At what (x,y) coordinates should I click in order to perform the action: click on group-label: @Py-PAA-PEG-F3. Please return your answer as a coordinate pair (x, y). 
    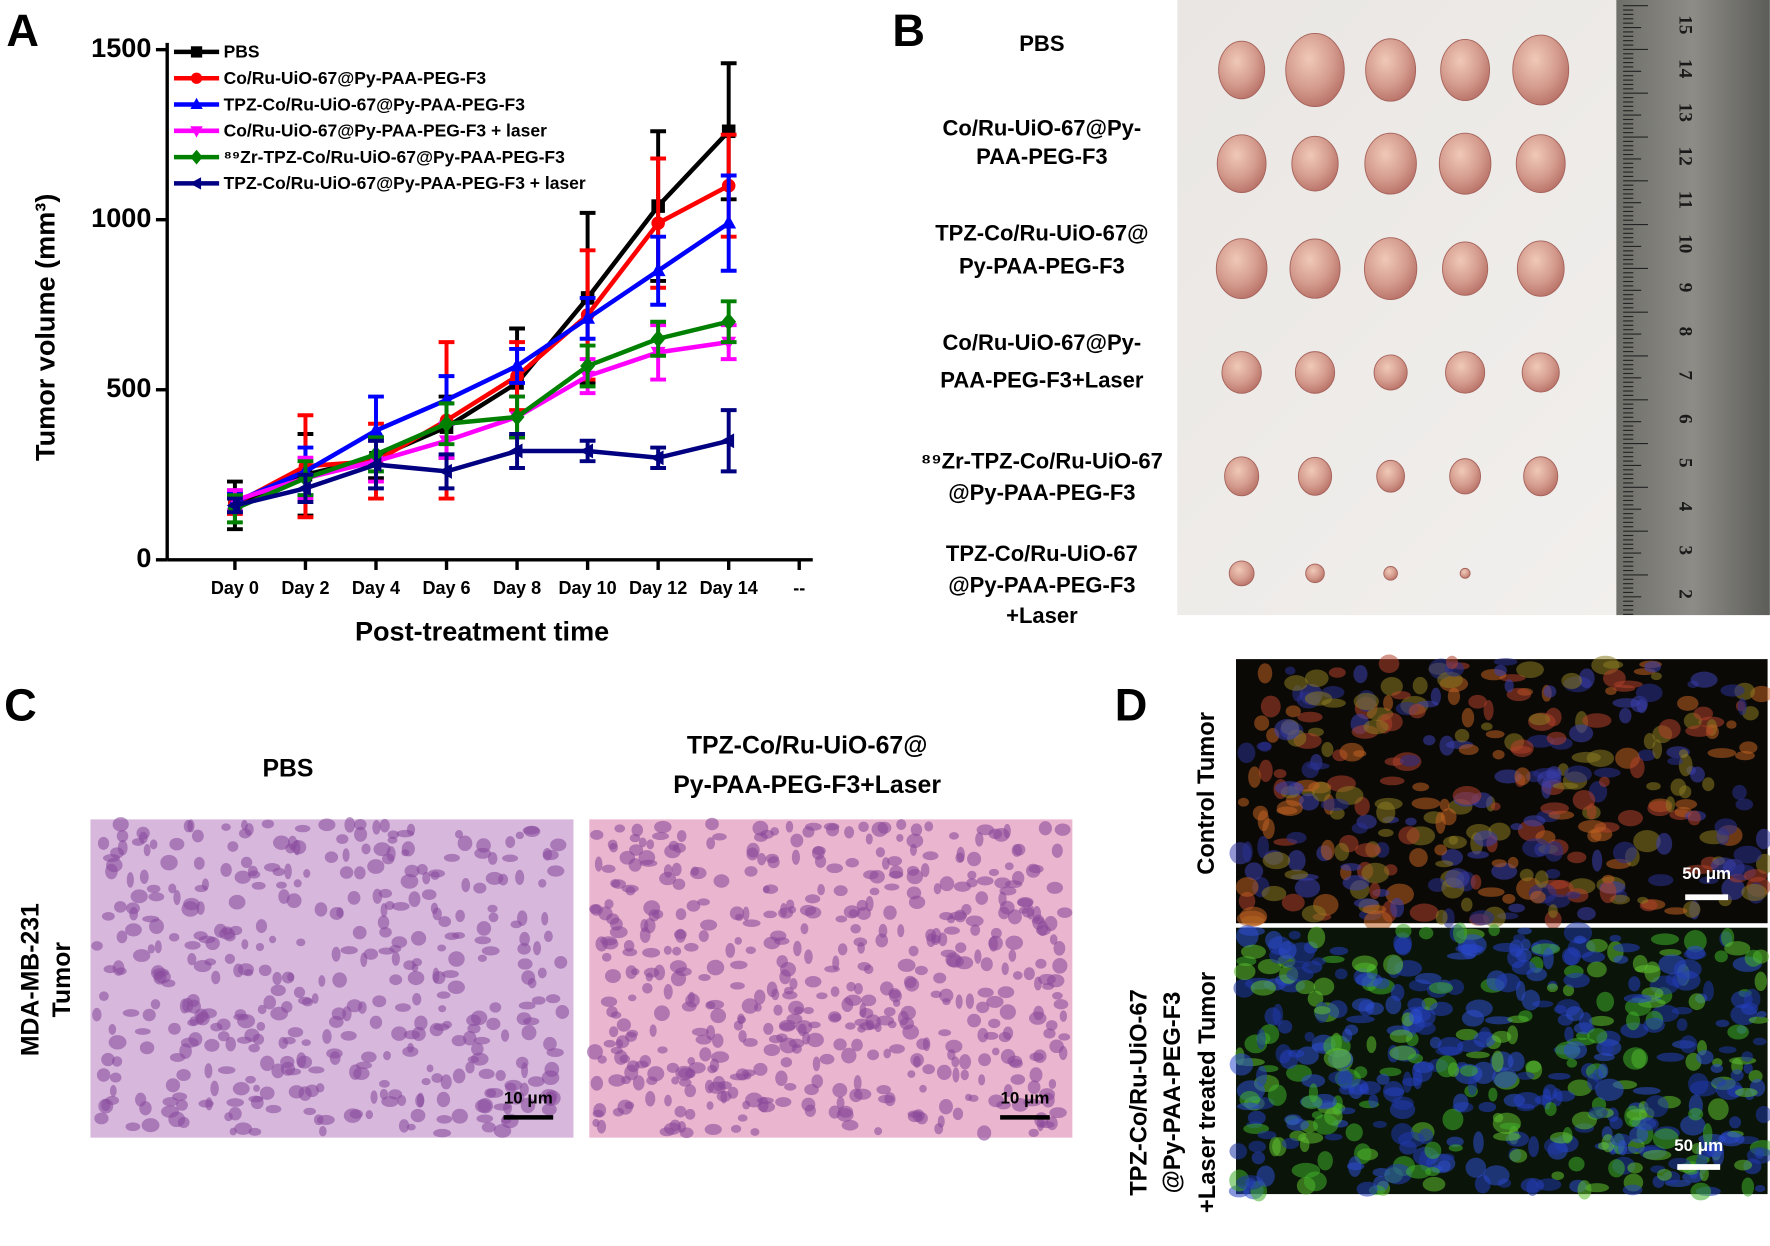
    Looking at the image, I should click on (1041, 492).